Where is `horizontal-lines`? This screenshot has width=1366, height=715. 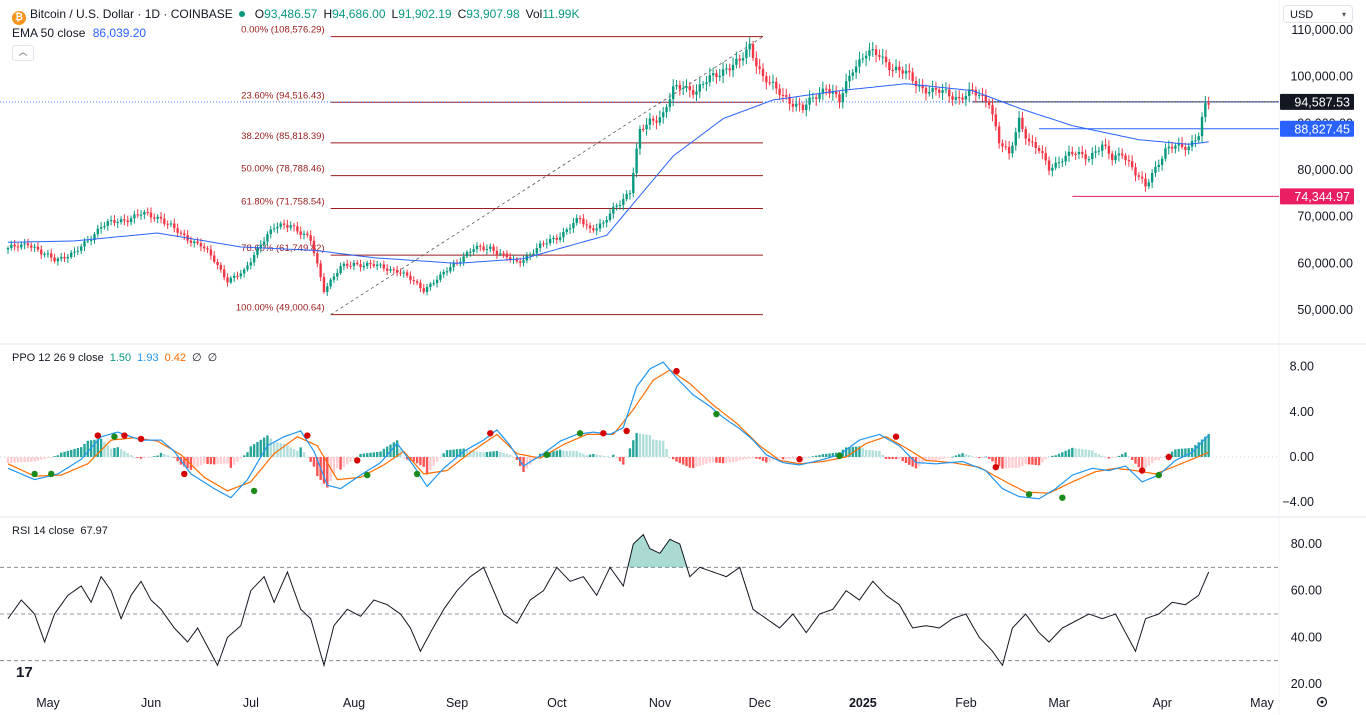 horizontal-lines is located at coordinates (639, 149).